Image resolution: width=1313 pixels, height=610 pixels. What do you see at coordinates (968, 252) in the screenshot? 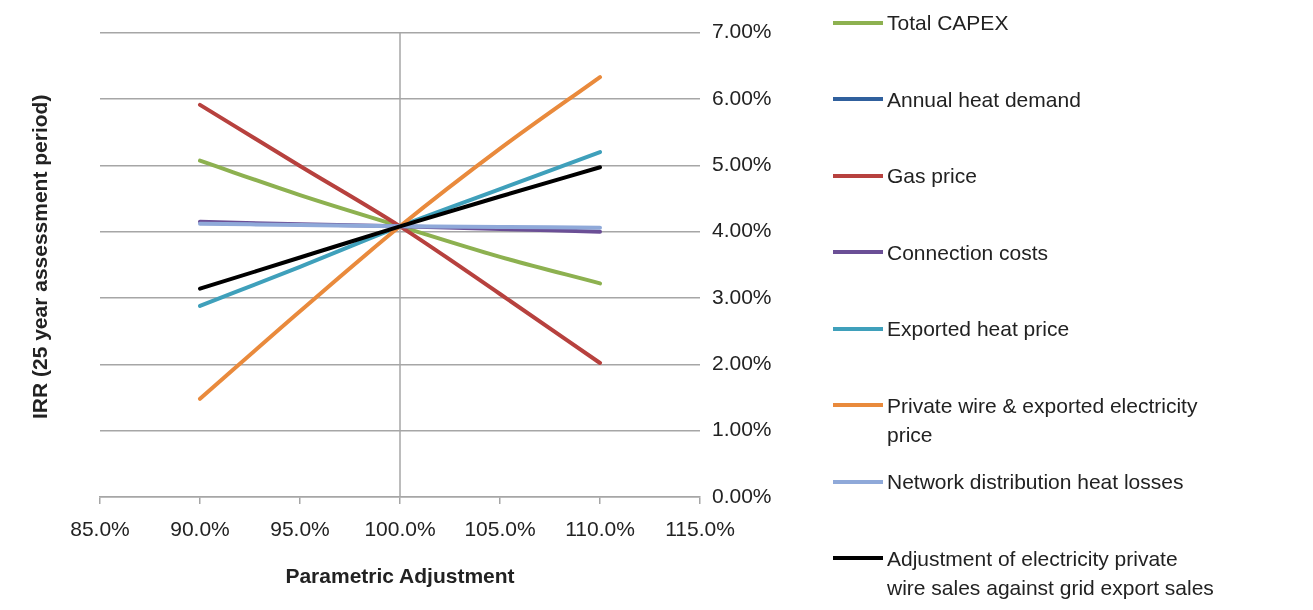
I see `legend-label: Connection costs` at bounding box center [968, 252].